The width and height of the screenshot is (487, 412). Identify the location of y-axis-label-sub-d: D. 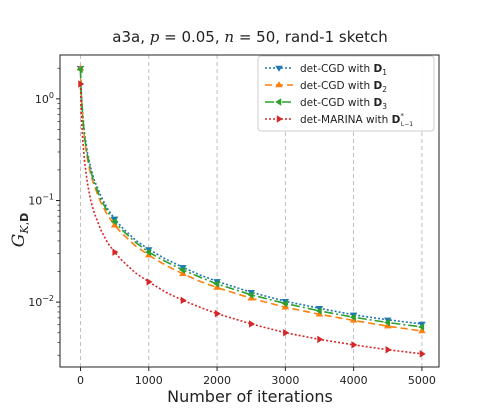
(24, 217).